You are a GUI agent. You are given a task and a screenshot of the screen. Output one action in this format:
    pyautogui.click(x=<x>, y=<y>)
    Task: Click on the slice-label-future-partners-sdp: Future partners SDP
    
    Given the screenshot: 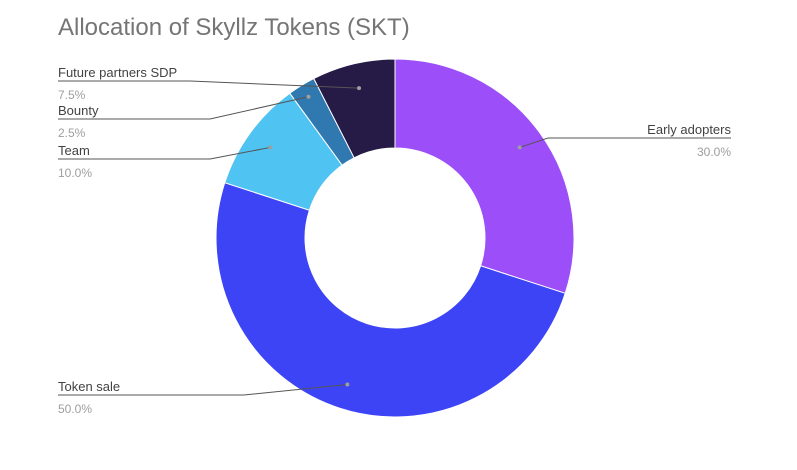 What is the action you would take?
    pyautogui.click(x=117, y=72)
    